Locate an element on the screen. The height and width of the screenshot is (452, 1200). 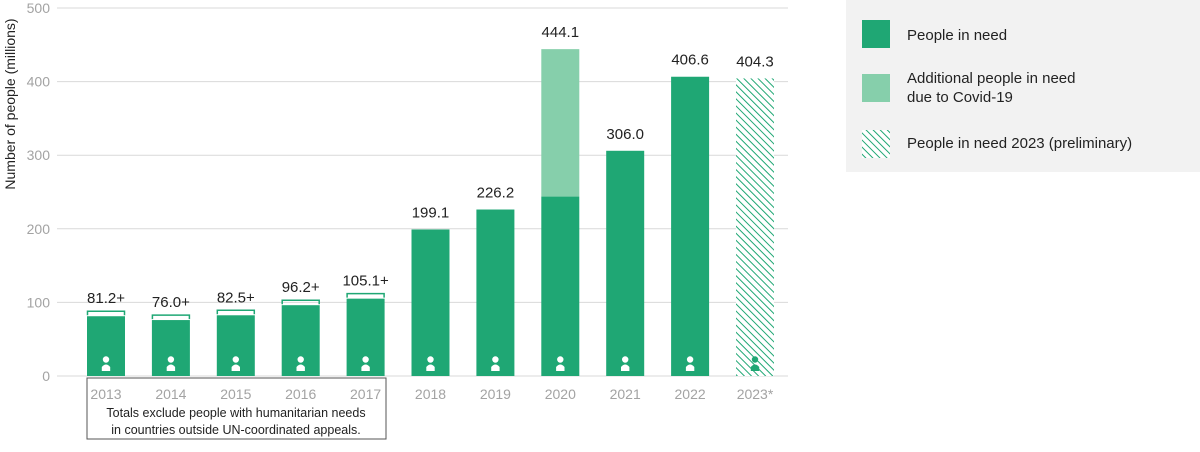
data-label: 406.6 is located at coordinates (690, 60).